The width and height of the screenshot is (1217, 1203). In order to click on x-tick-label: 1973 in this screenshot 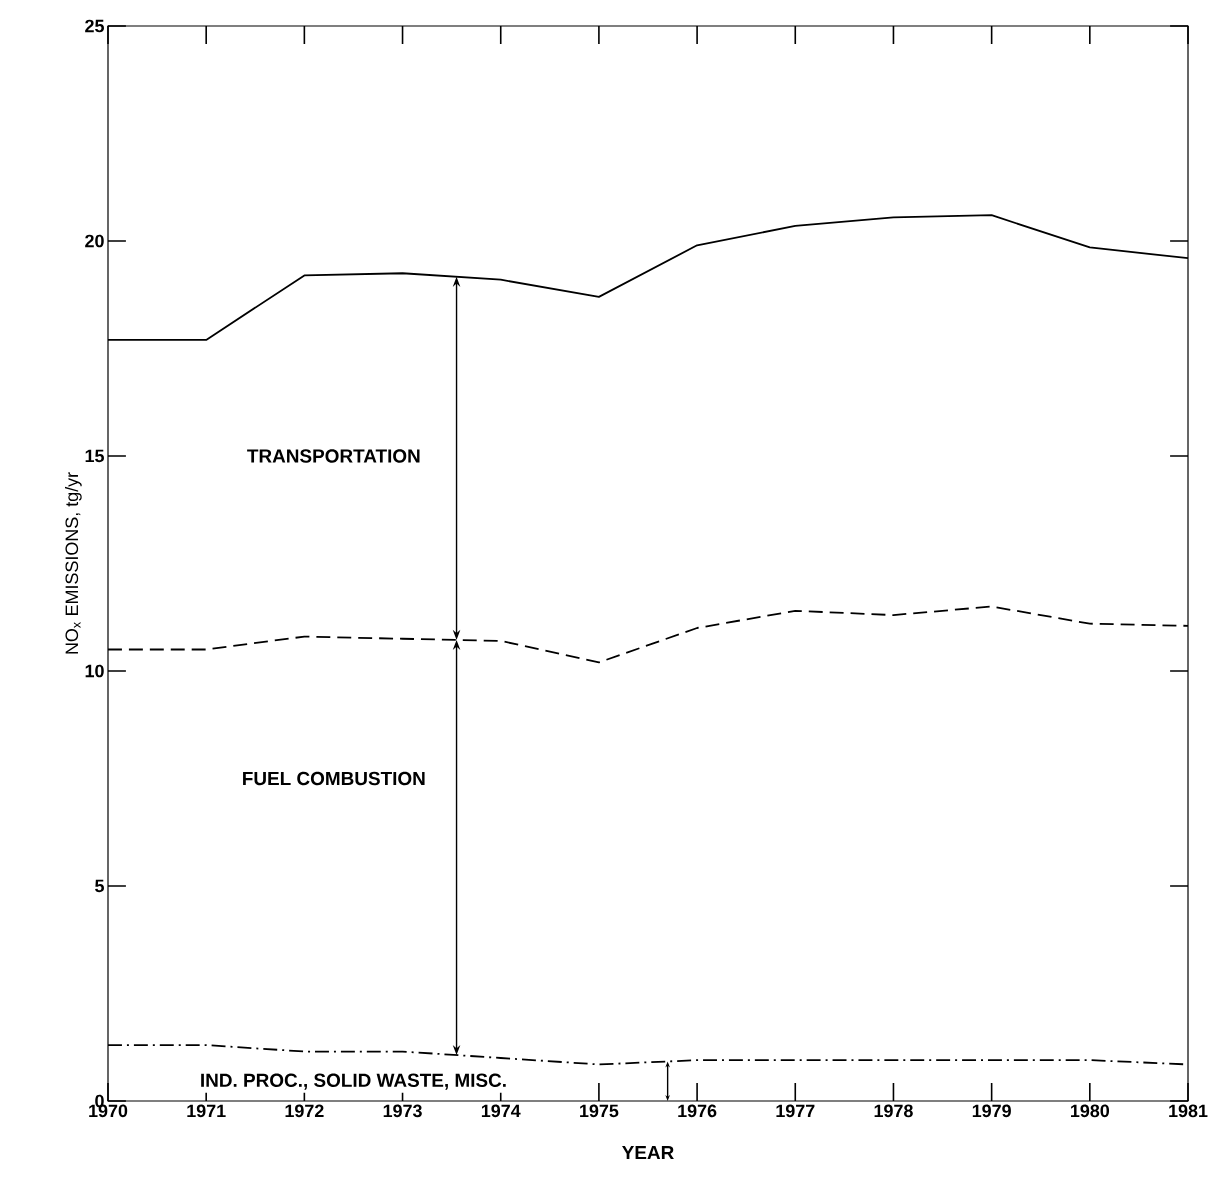, I will do `click(402, 1111)`.